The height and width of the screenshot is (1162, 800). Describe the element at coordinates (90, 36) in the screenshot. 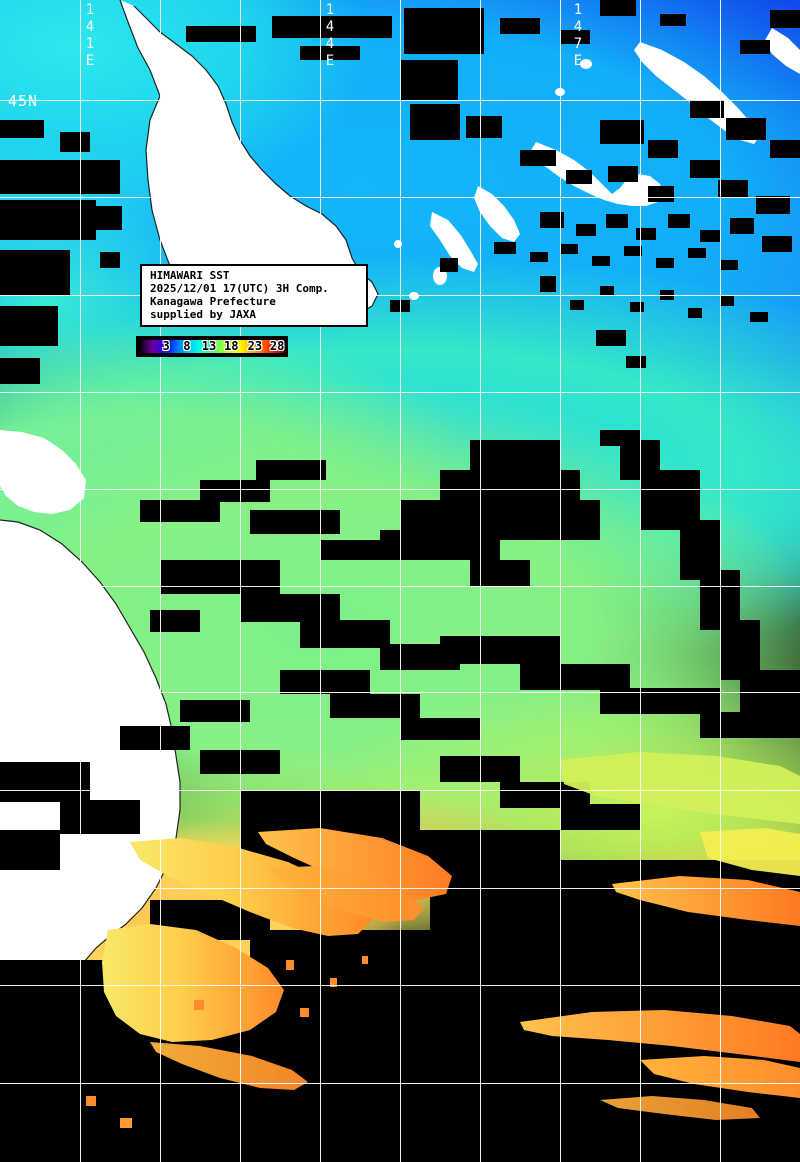

I see `longitude-label-141e: 141E` at that location.